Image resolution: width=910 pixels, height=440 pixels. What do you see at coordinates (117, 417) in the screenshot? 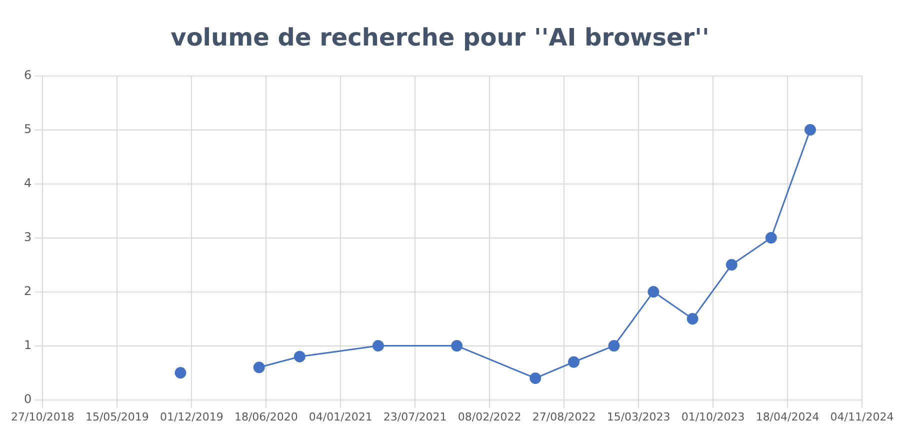
I see `x-tick-label: 15/05/2019` at bounding box center [117, 417].